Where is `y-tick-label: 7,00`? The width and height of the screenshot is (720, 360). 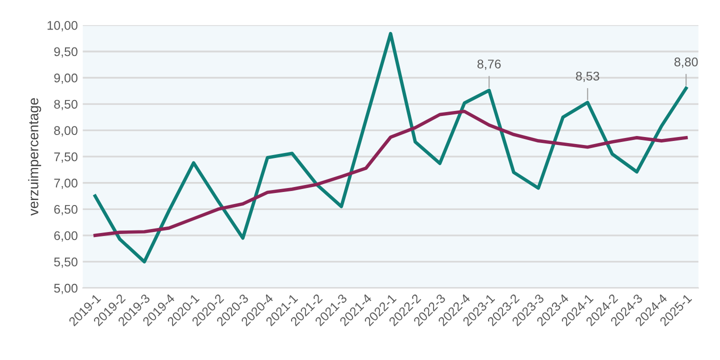 y-tick-label: 7,00 is located at coordinates (66, 184).